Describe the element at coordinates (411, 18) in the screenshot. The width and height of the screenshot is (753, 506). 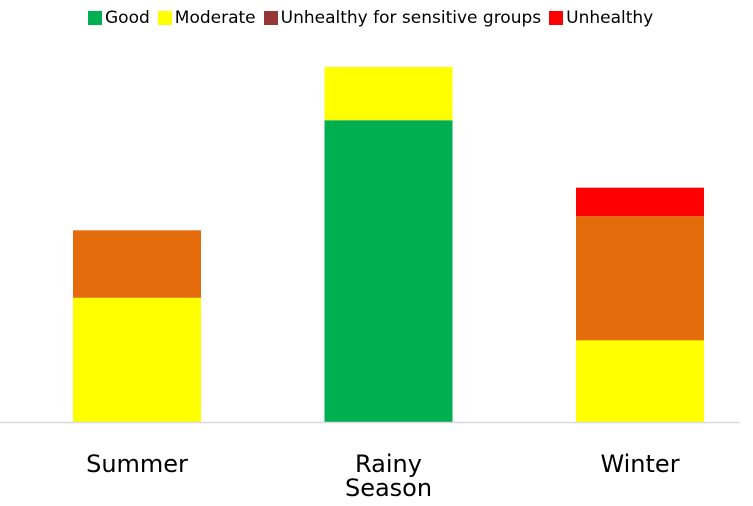
I see `legend-label: Unhealthy for sensitive groups` at that location.